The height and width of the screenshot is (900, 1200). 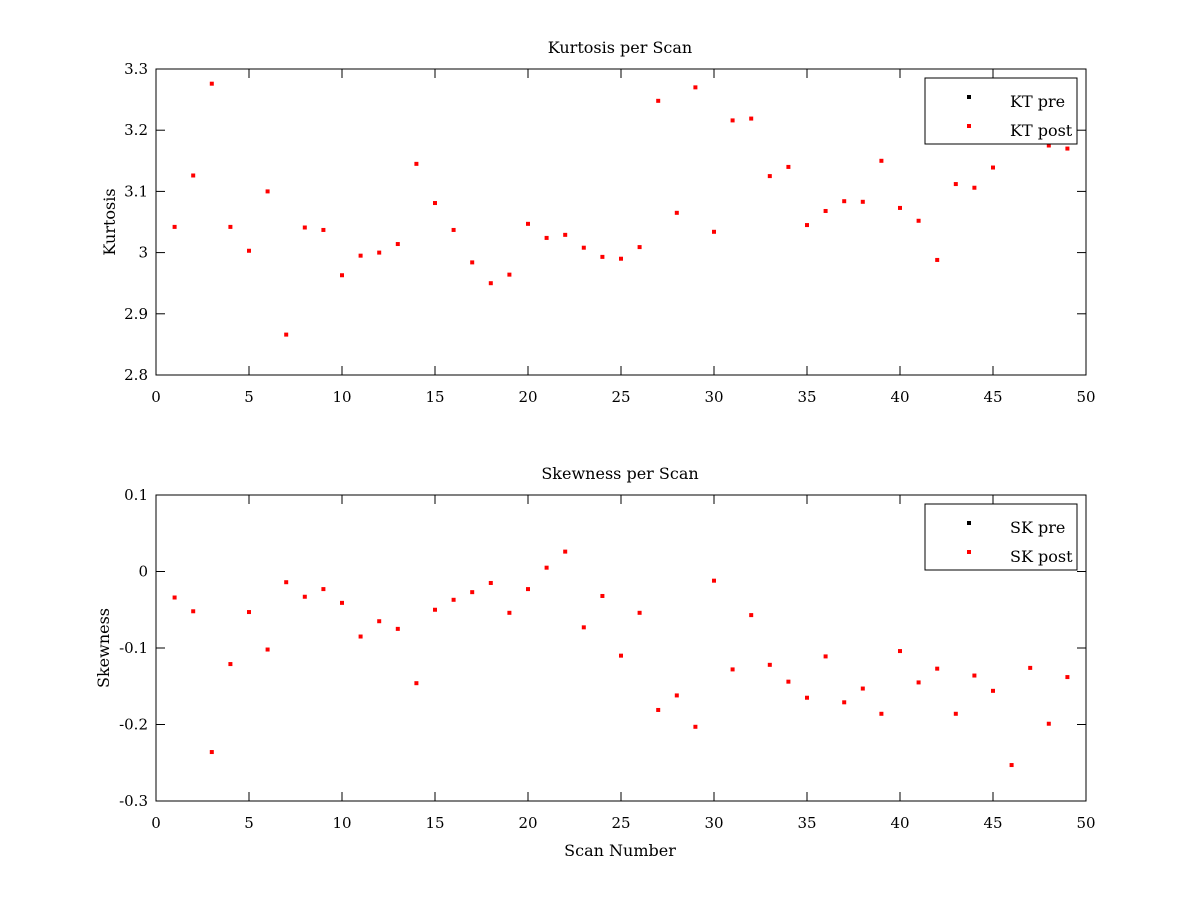 I want to click on legend-label-pre: SK pre, so click(x=1037, y=527).